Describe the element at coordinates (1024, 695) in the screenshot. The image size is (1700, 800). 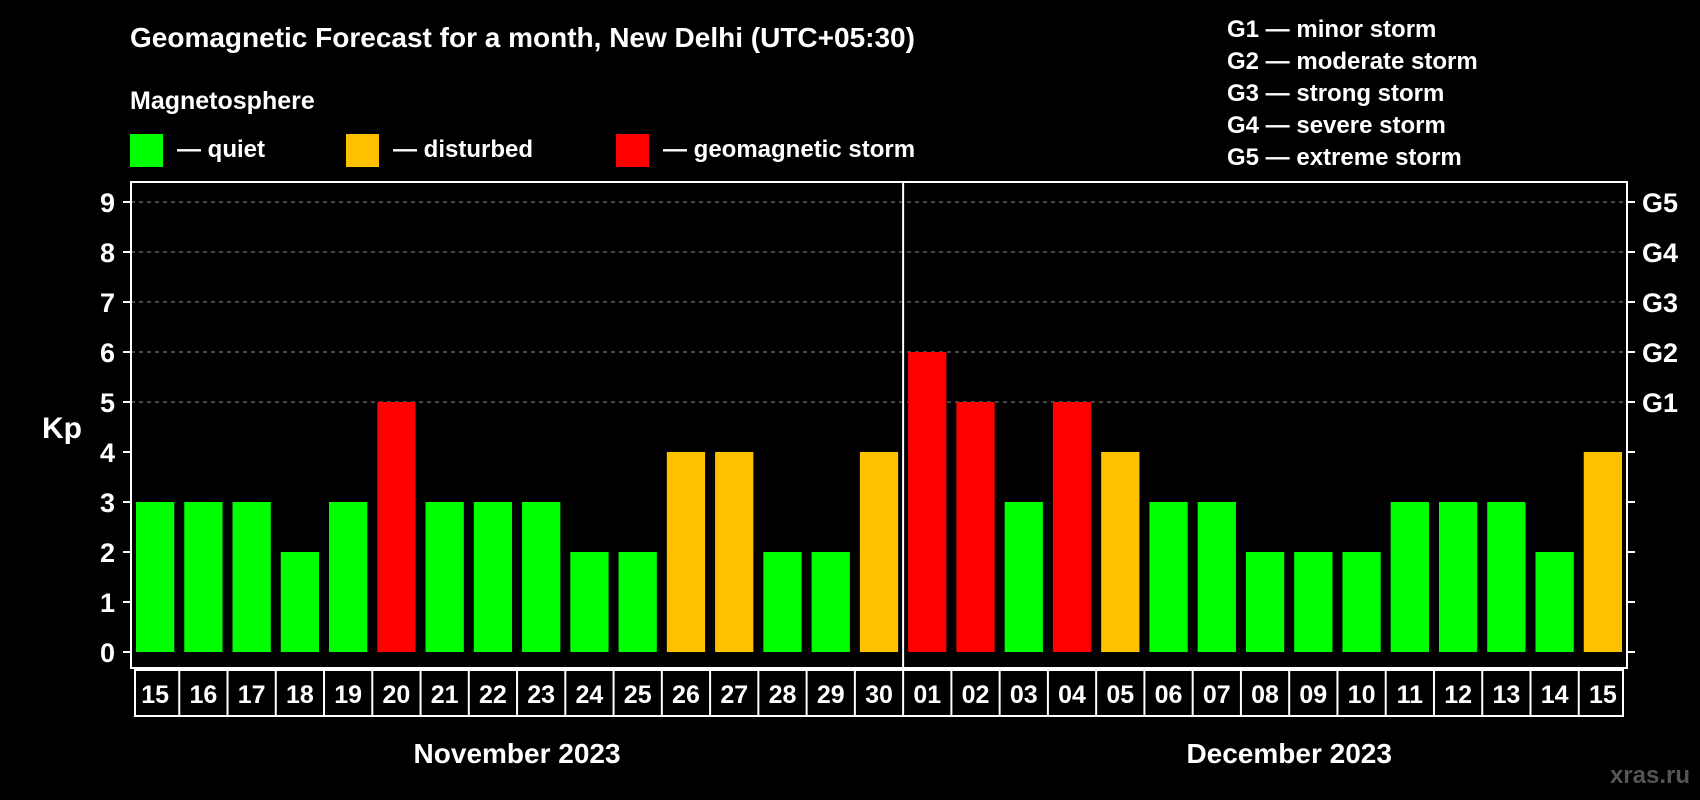
I see `date-label-dec-03: 03` at that location.